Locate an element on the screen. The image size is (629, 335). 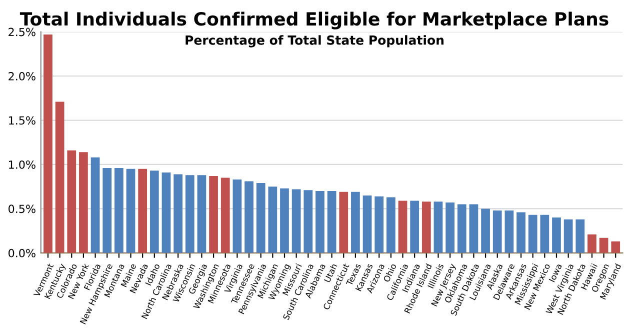
y-tick-label: 0.0% is located at coordinates (22, 253).